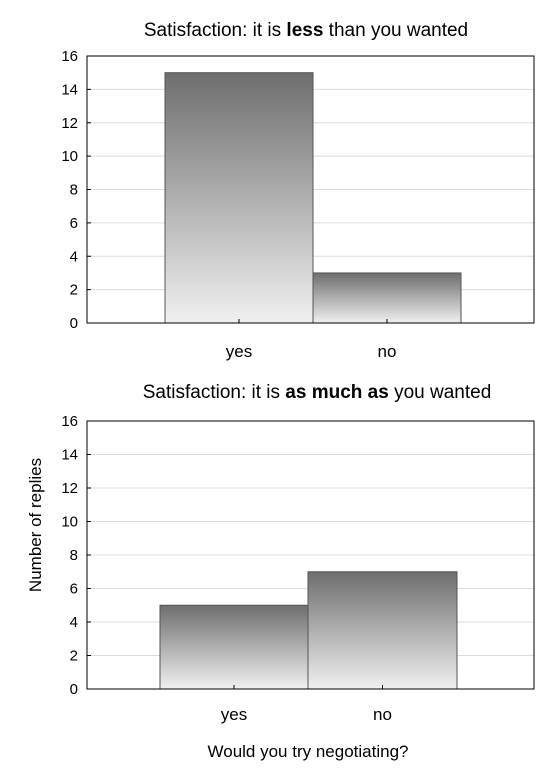 This screenshot has height=769, width=536. Describe the element at coordinates (69, 421) in the screenshot. I see `chart-as-much-as-y-tick-label: 16` at that location.